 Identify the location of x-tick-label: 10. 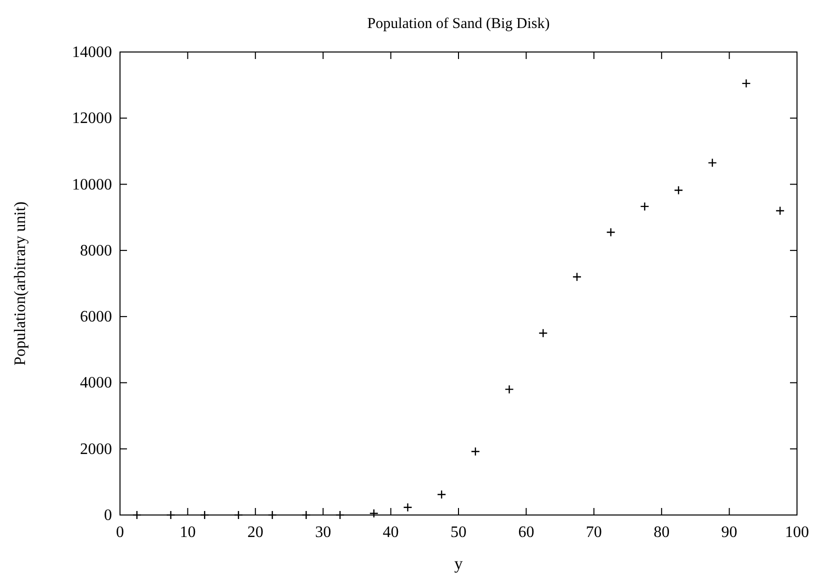
(188, 532).